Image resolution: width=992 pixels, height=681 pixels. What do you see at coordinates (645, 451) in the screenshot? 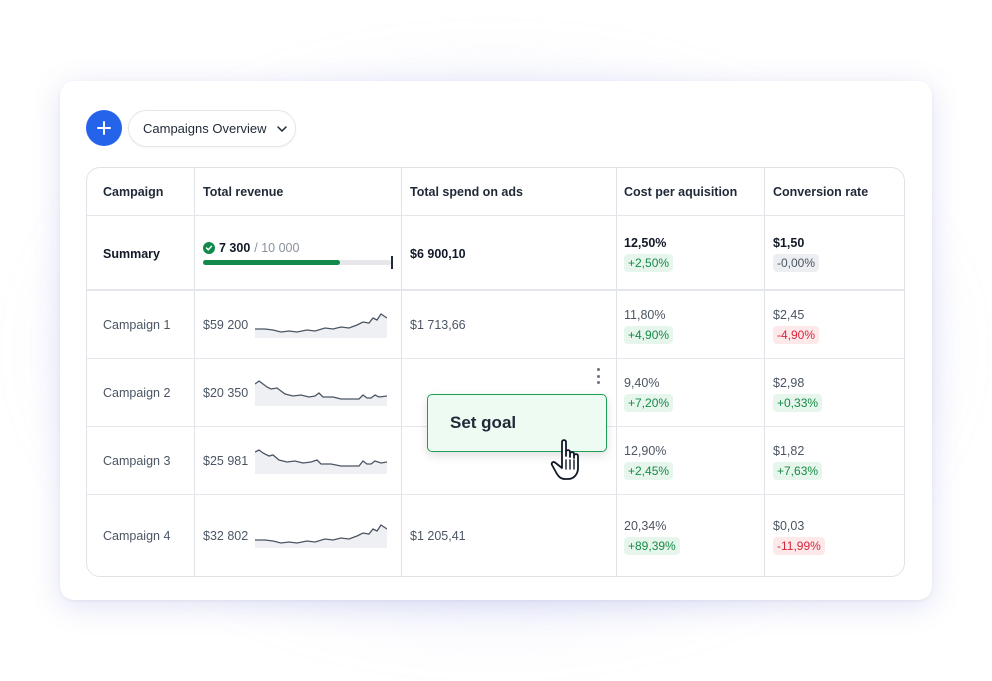
I see `campaign-cpa: 12,90%` at bounding box center [645, 451].